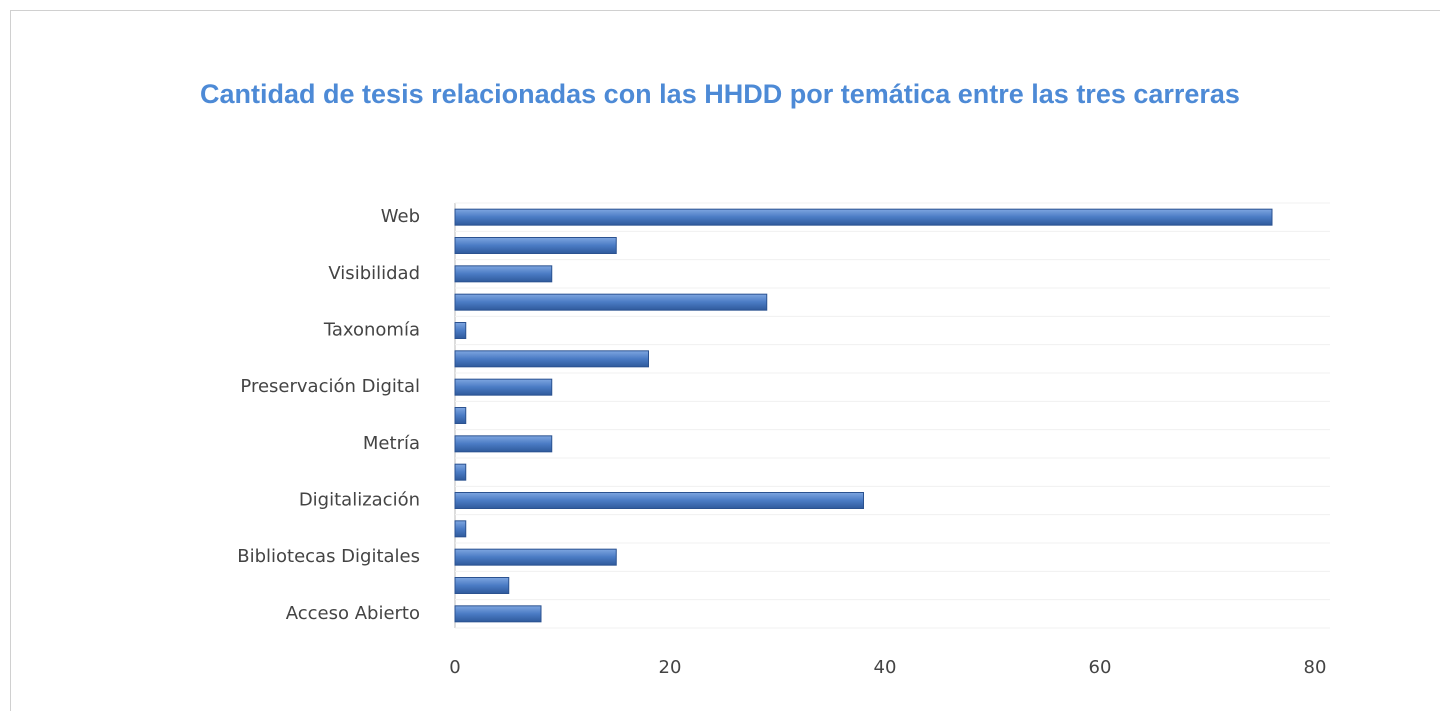 This screenshot has width=1440, height=711. What do you see at coordinates (670, 667) in the screenshot?
I see `x-tick-label: 20` at bounding box center [670, 667].